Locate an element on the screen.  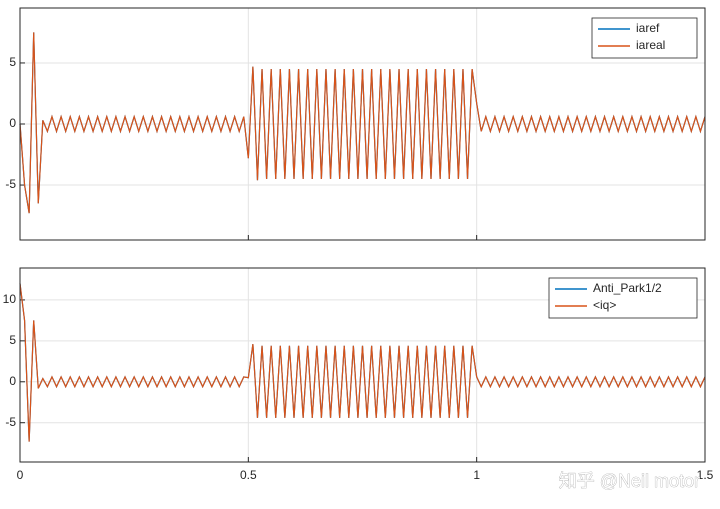
watermark: 知乎 @Neil motor is located at coordinates (629, 481).